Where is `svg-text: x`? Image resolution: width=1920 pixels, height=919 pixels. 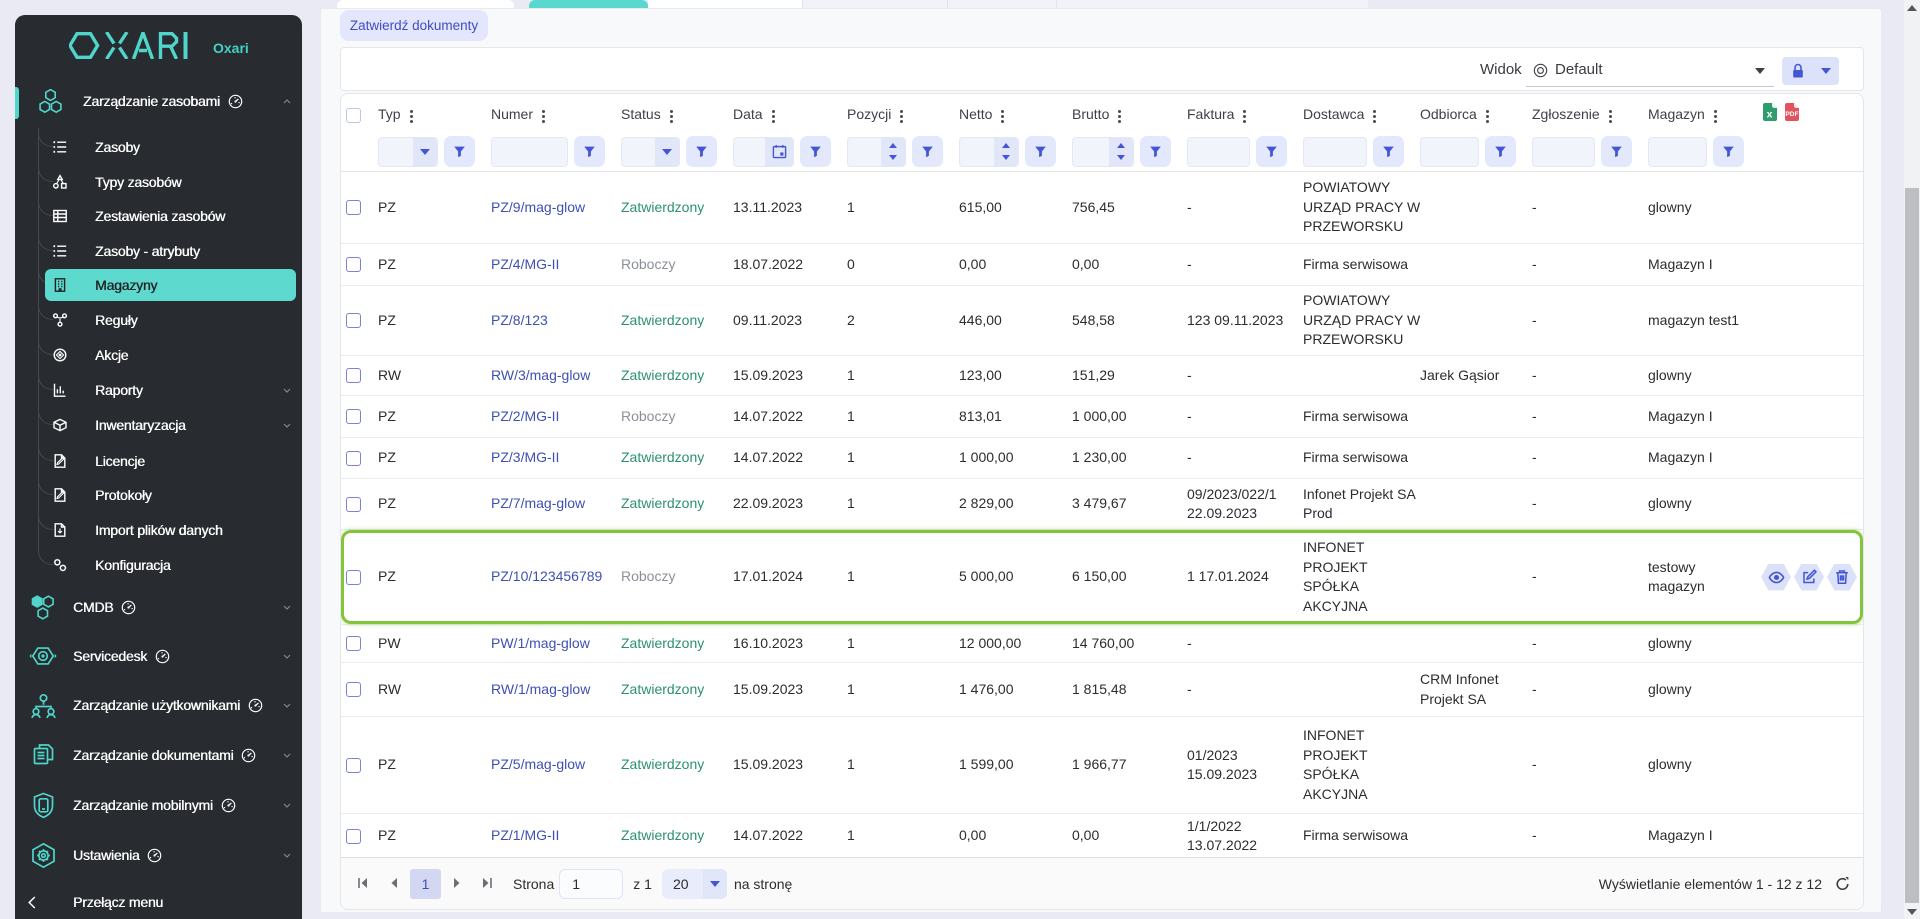
svg-text: x is located at coordinates (1770, 115).